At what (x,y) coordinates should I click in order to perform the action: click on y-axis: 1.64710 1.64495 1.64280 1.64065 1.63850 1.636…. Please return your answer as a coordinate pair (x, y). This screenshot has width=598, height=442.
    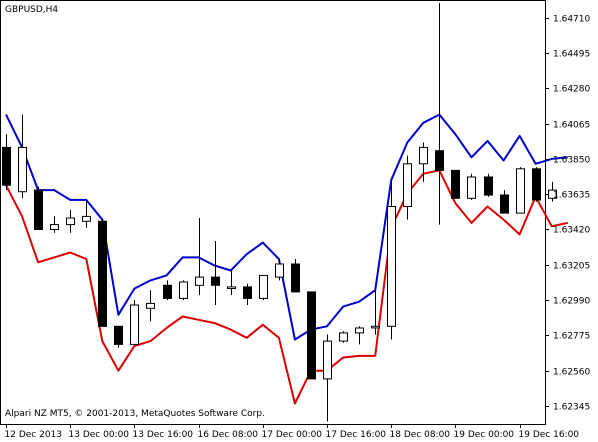
    Looking at the image, I should click on (567, 214).